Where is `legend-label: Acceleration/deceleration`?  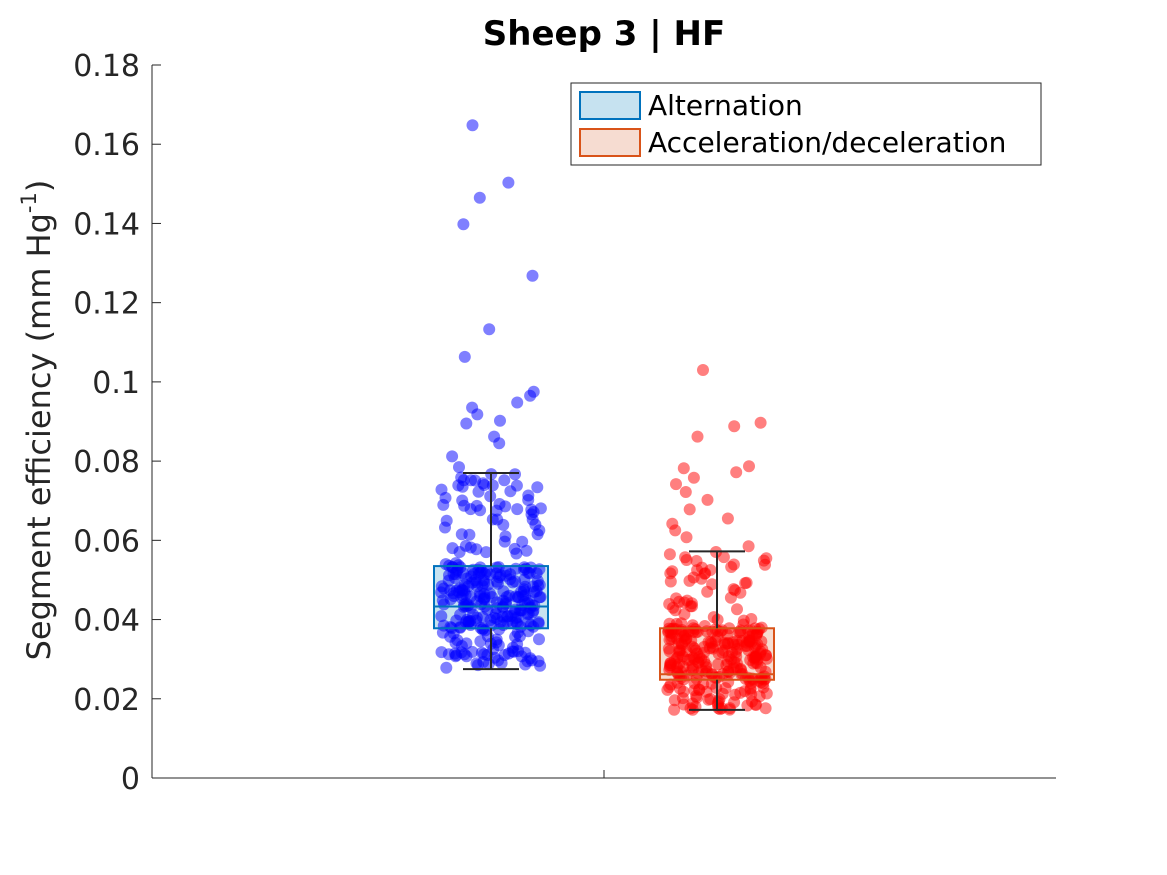 legend-label: Acceleration/deceleration is located at coordinates (827, 142).